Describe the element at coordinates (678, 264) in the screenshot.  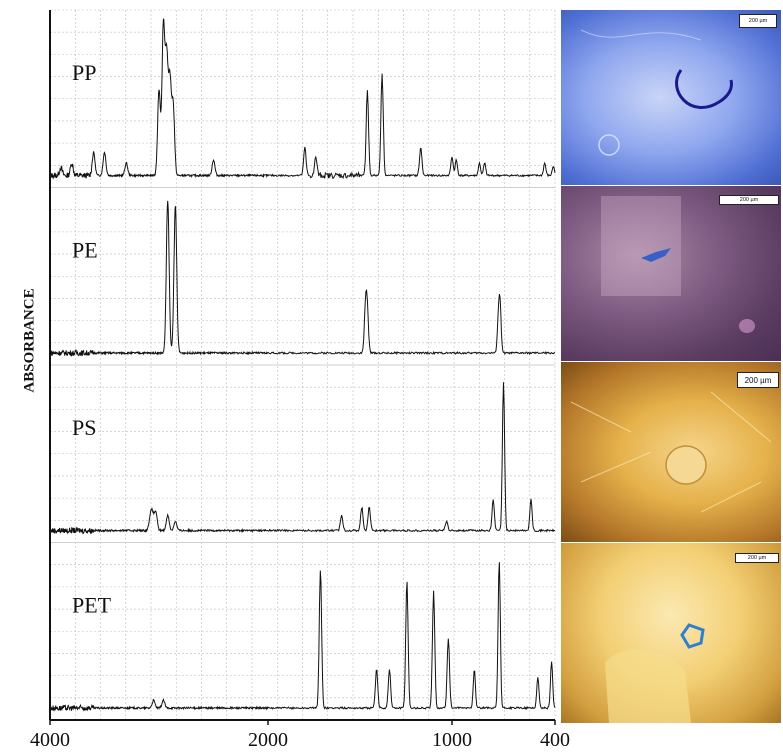
I see `pe-particle-shape` at that location.